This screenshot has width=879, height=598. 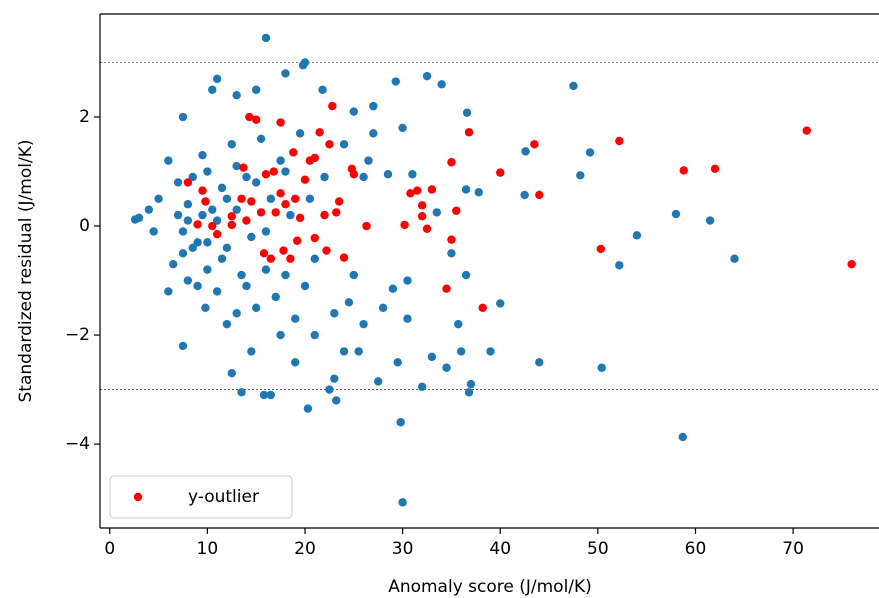 I want to click on legend-label: y-outlier, so click(x=223, y=497).